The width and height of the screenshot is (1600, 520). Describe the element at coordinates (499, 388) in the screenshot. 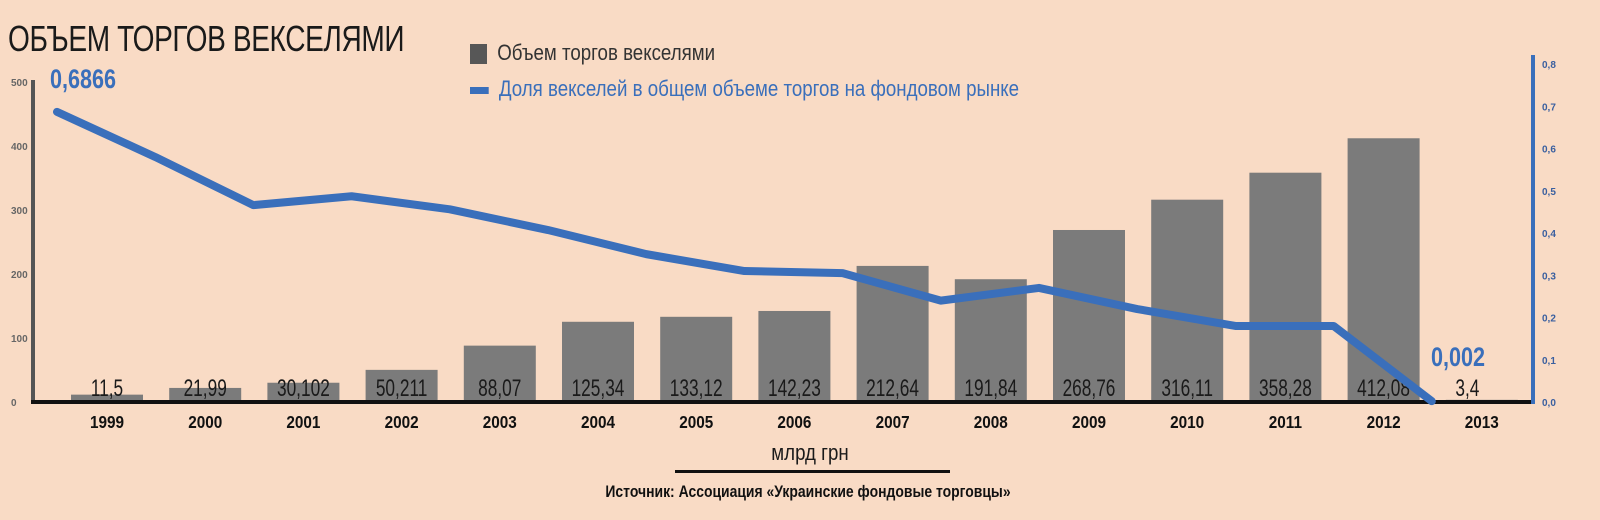

I see `data-label: 88,07` at that location.